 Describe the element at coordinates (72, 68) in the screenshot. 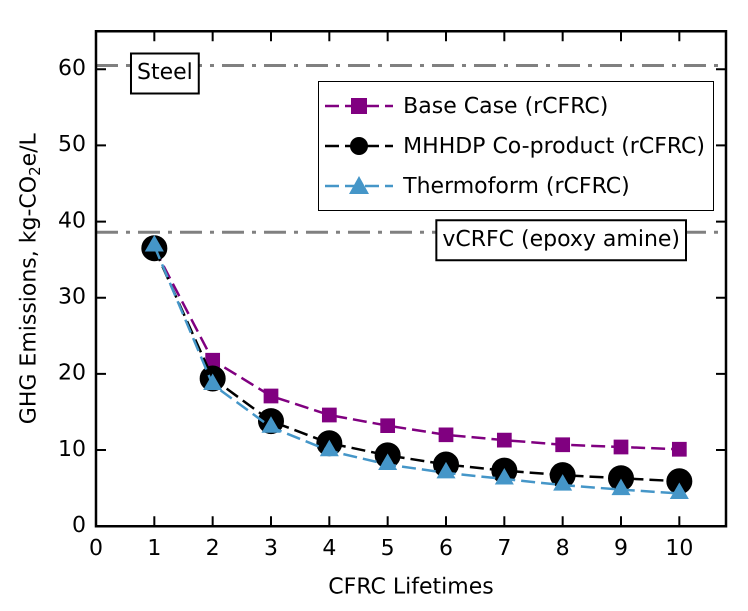

I see `y-tick-label: 60` at that location.